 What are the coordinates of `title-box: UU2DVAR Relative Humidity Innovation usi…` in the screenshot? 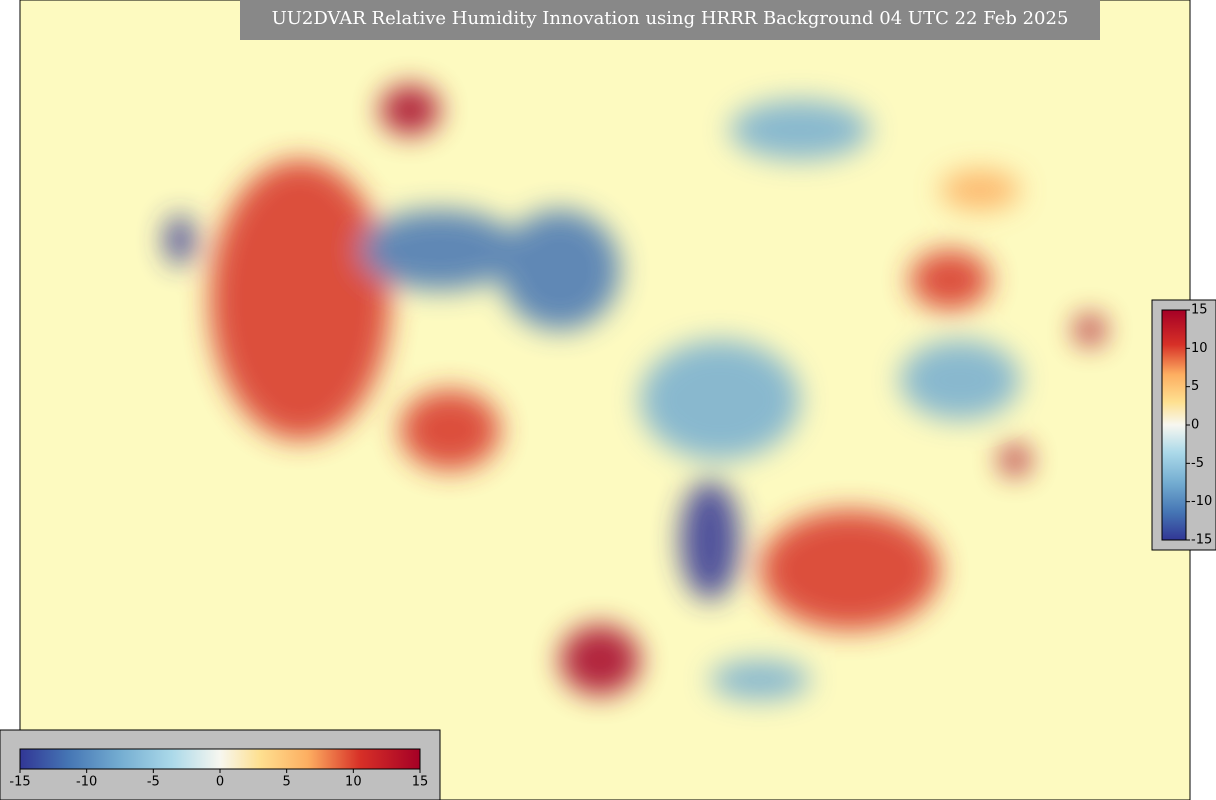 It's located at (670, 20).